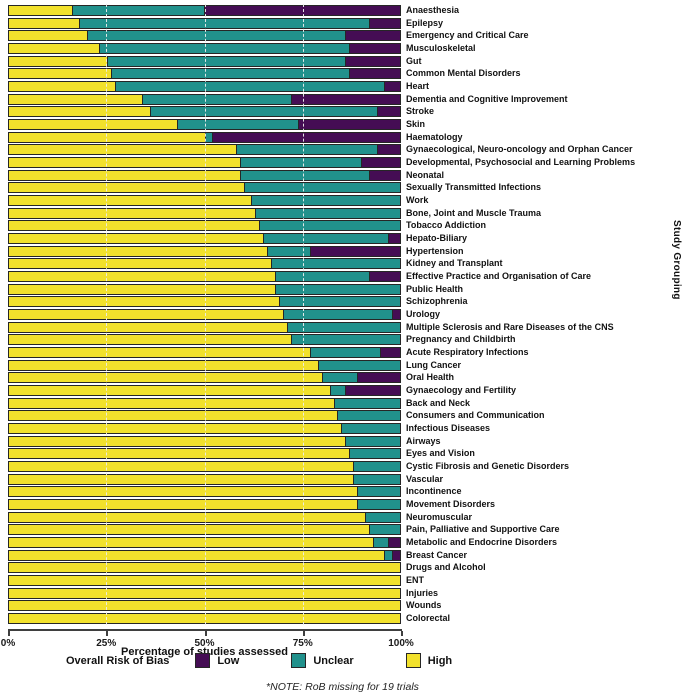 This screenshot has width=685, height=699. I want to click on row-label: Metabolic and Endocrine Disorders, so click(482, 542).